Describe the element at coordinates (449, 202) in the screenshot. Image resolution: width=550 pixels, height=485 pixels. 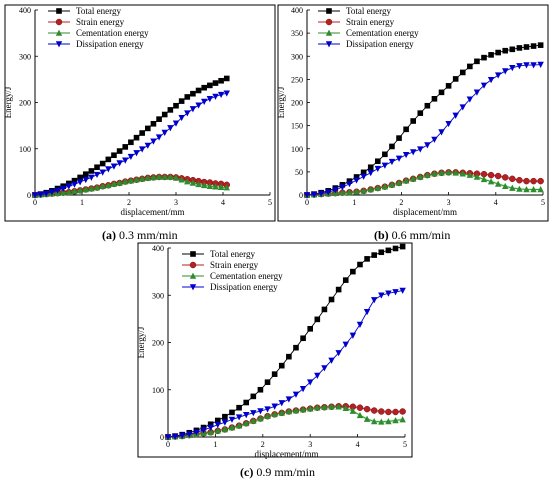
I see `x-tick-label: 3` at that location.